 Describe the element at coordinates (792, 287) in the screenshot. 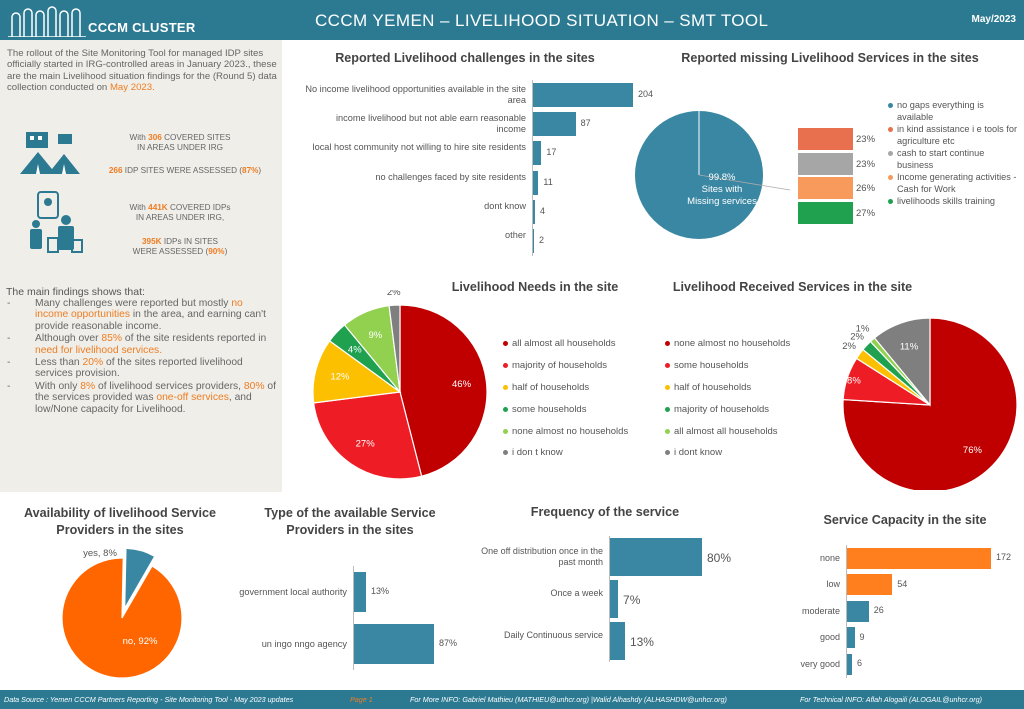

I see `received-services-chart-title: Livelihood Received Services in the site` at that location.